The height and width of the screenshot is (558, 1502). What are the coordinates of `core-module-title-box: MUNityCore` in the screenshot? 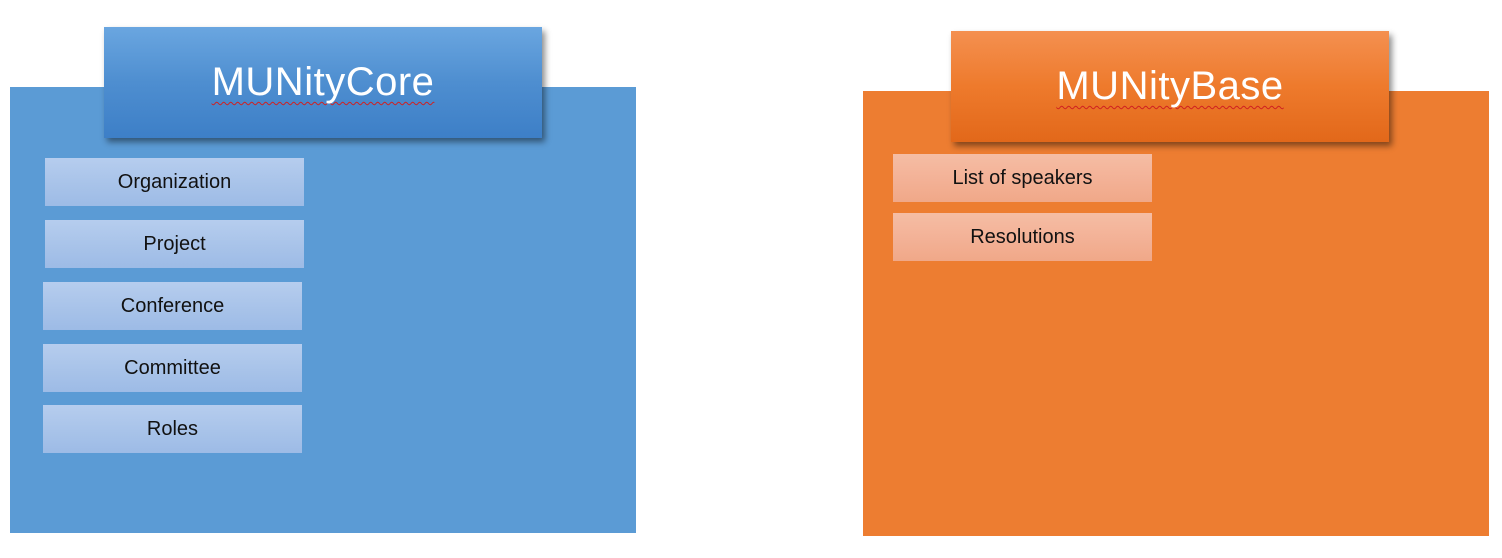 It's located at (323, 82).